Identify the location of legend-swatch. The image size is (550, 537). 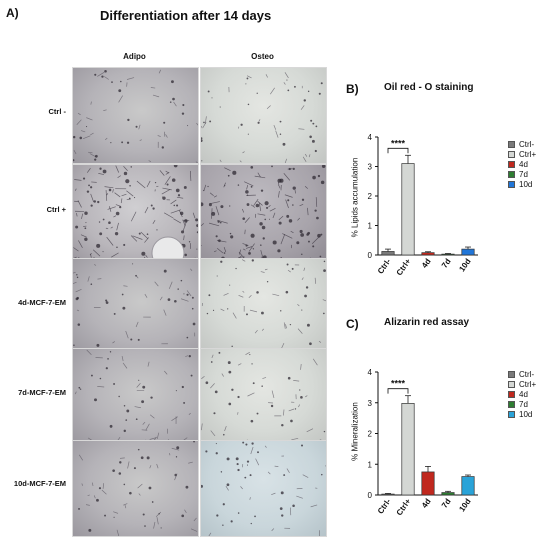
(511, 404).